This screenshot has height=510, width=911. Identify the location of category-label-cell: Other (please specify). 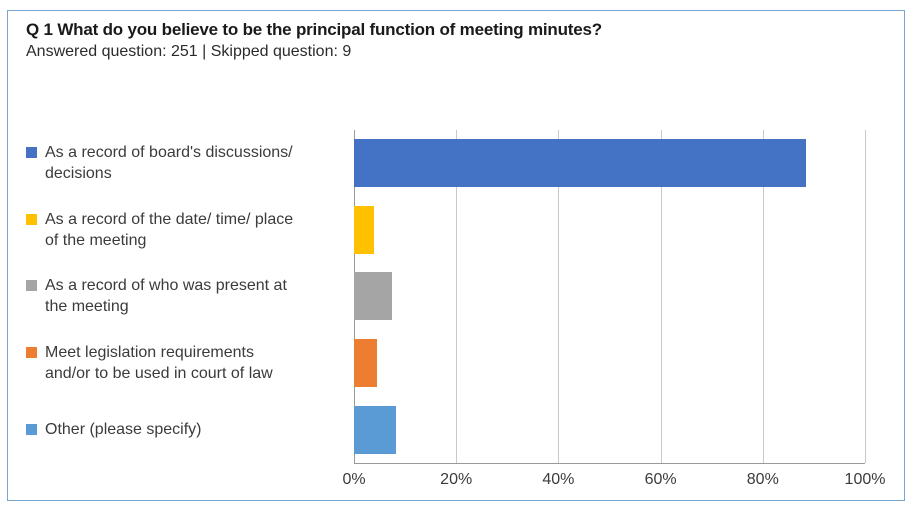
(181, 429).